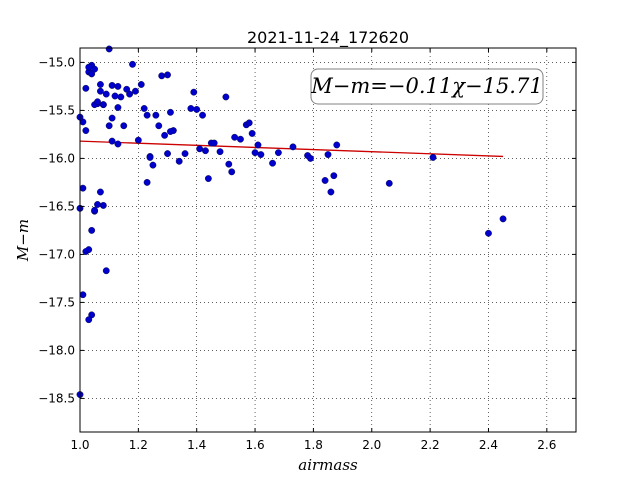  Describe the element at coordinates (255, 445) in the screenshot. I see `x-tick-label: 1.6` at that location.